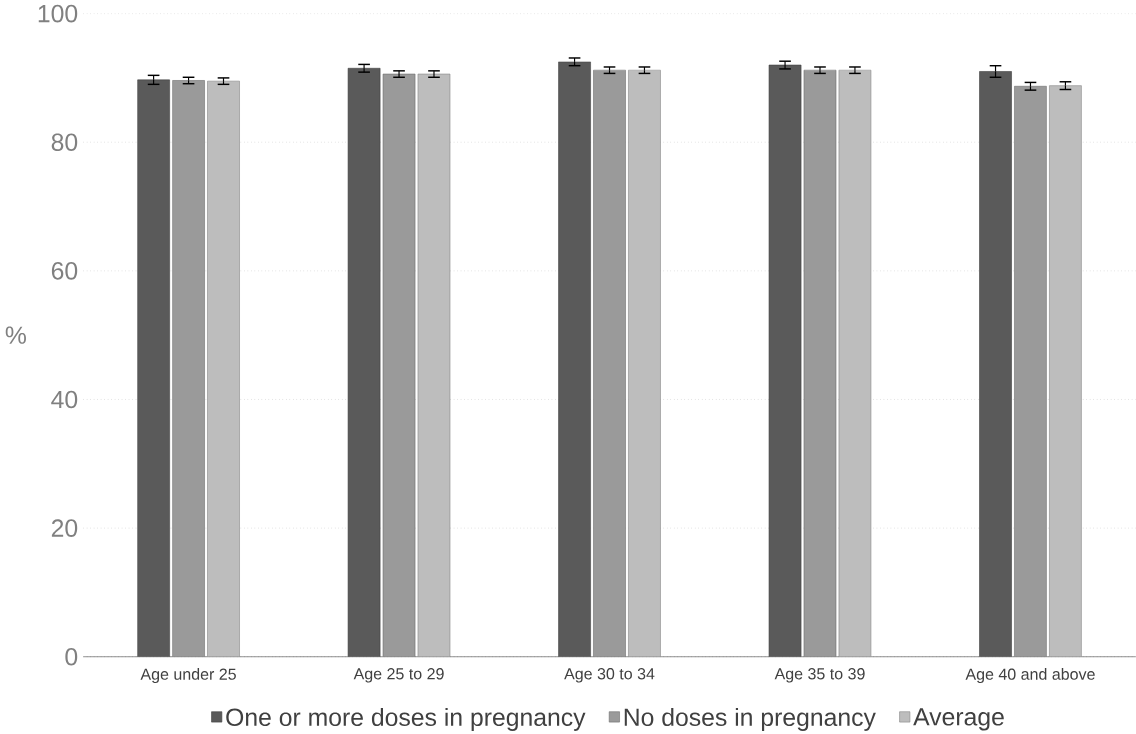  I want to click on x-tick-label: Age 40 and above, so click(1030, 676).